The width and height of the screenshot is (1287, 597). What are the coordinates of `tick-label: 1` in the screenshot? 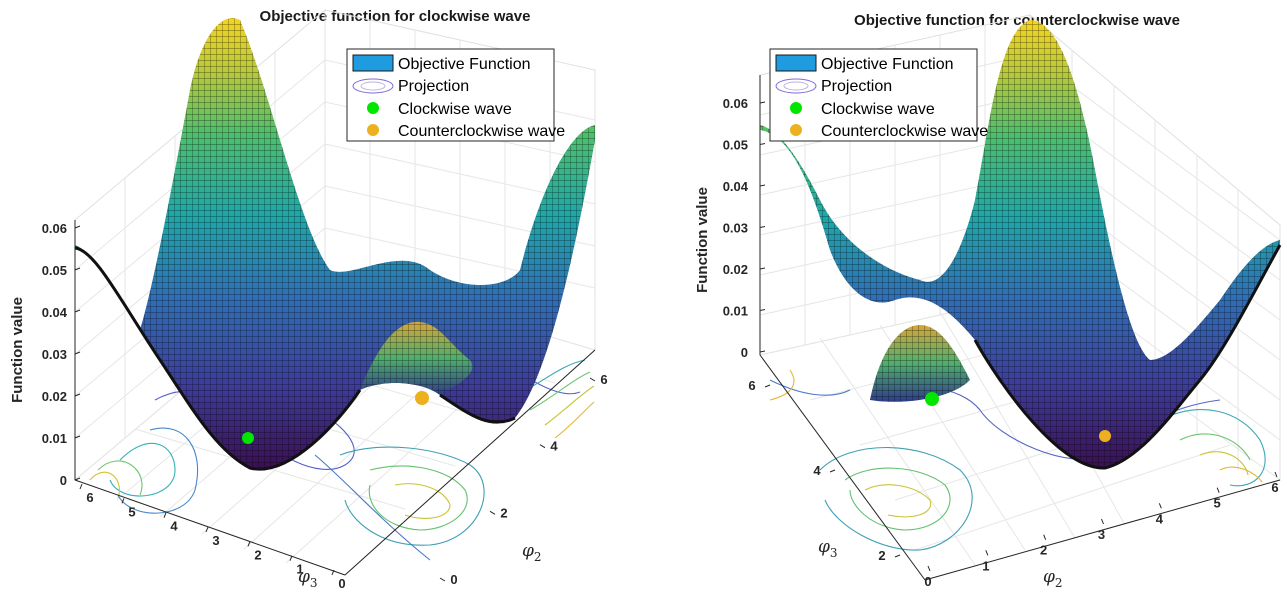 It's located at (985, 565).